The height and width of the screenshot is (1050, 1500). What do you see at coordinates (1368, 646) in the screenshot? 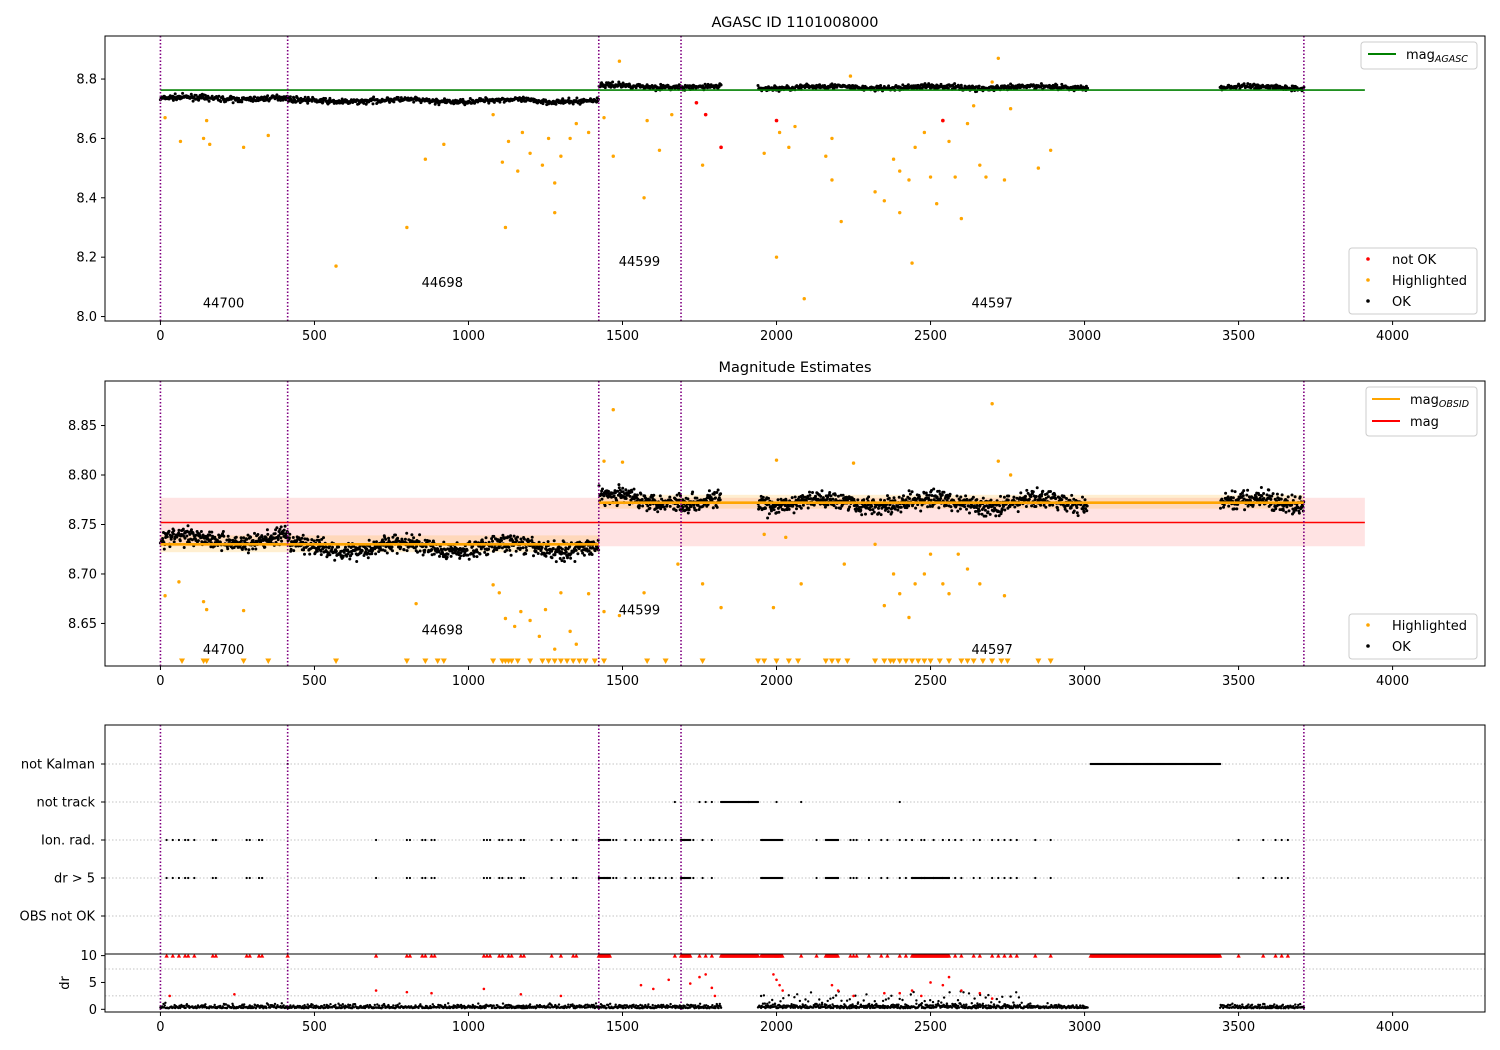
I see `legend-marker` at bounding box center [1368, 646].